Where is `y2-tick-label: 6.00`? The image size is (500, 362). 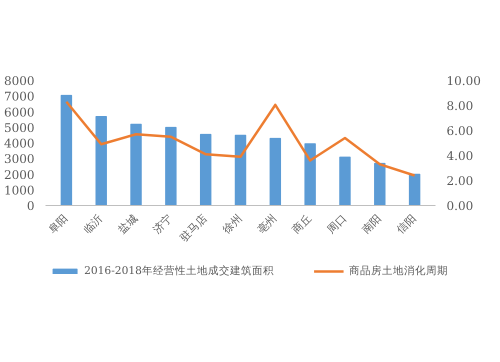 y2-tick-label: 6.00 is located at coordinates (460, 131).